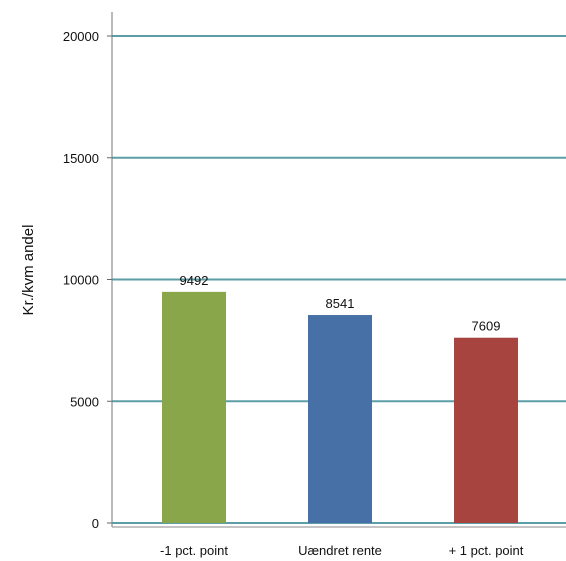 This screenshot has height=561, width=566. I want to click on data-label: 8541, so click(340, 303).